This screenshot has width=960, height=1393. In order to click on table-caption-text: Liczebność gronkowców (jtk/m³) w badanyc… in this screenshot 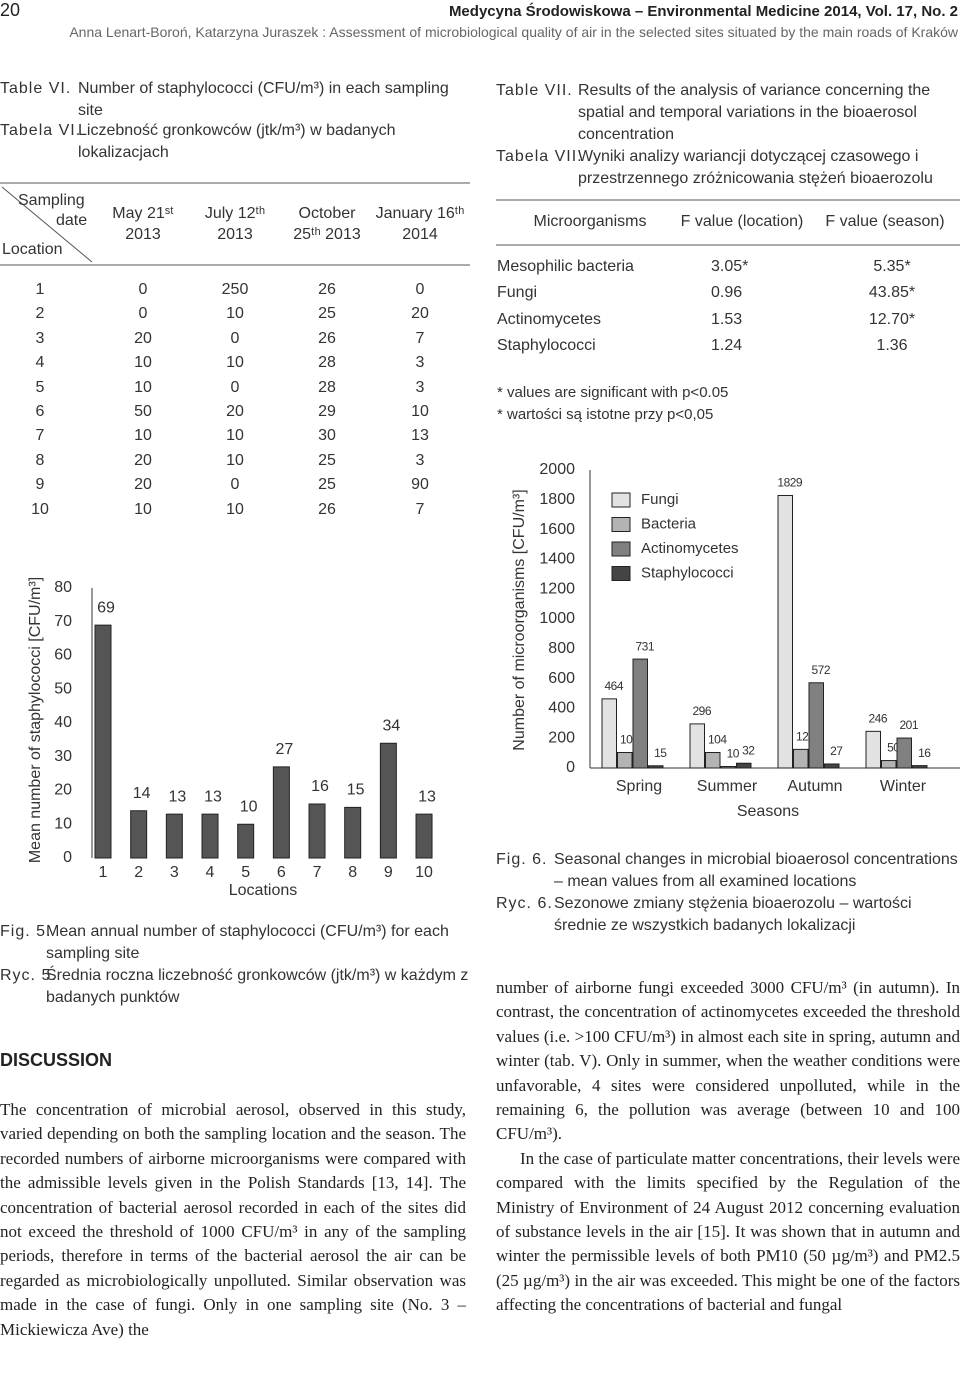, I will do `click(237, 141)`.